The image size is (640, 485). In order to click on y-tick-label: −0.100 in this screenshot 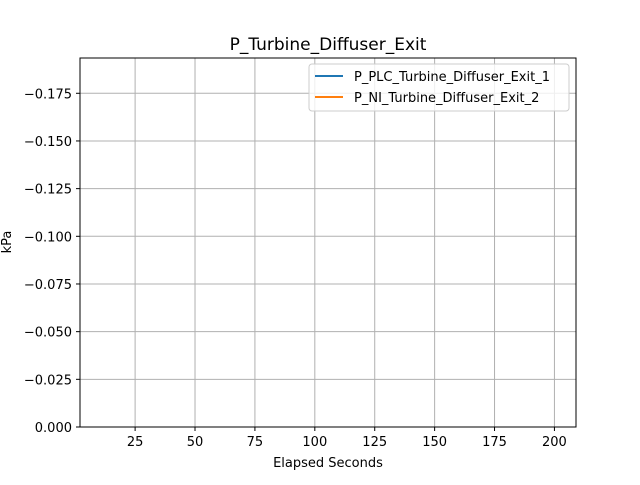, I will do `click(48, 237)`.